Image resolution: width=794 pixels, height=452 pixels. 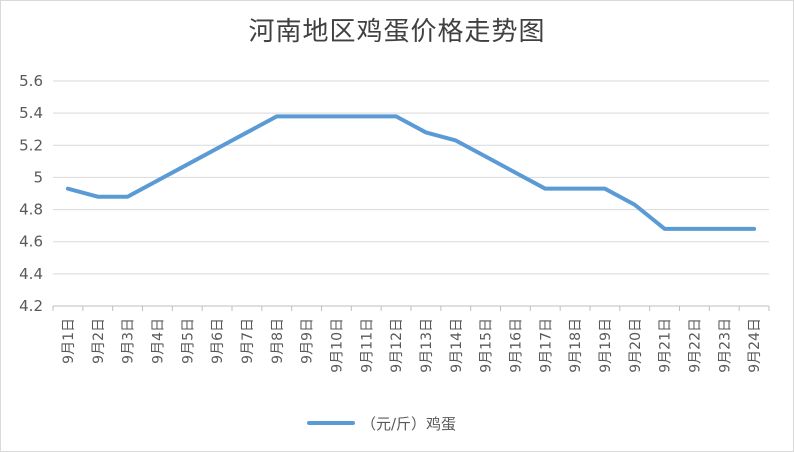 What do you see at coordinates (546, 345) in the screenshot?
I see `x-tick-label: 9月17日` at bounding box center [546, 345].